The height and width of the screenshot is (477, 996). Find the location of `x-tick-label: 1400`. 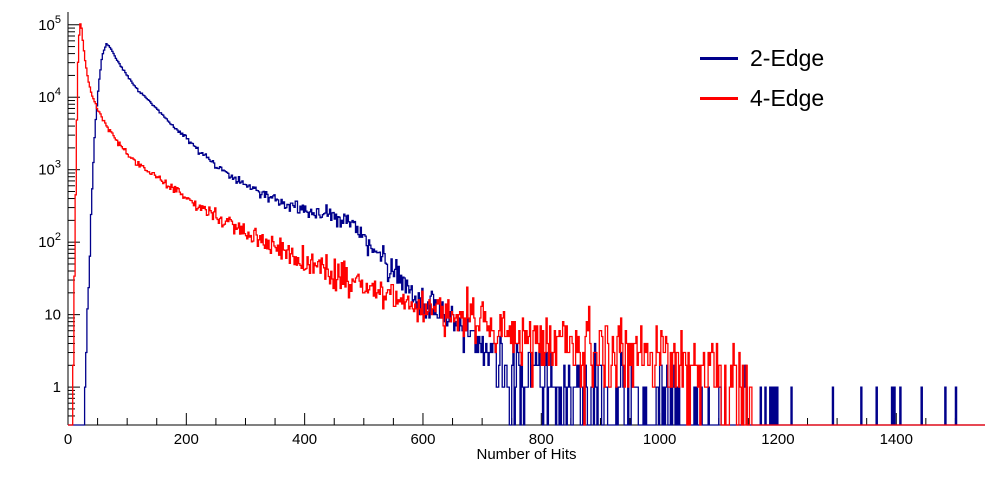

x-tick-label: 1400 is located at coordinates (896, 439).